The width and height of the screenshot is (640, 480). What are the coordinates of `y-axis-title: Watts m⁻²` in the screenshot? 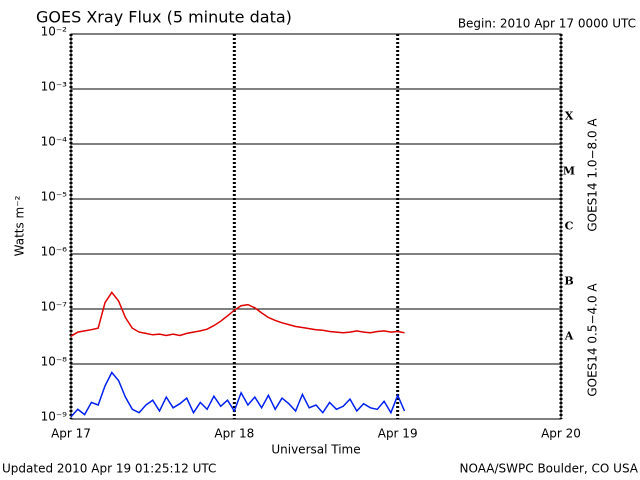 It's located at (20, 225).